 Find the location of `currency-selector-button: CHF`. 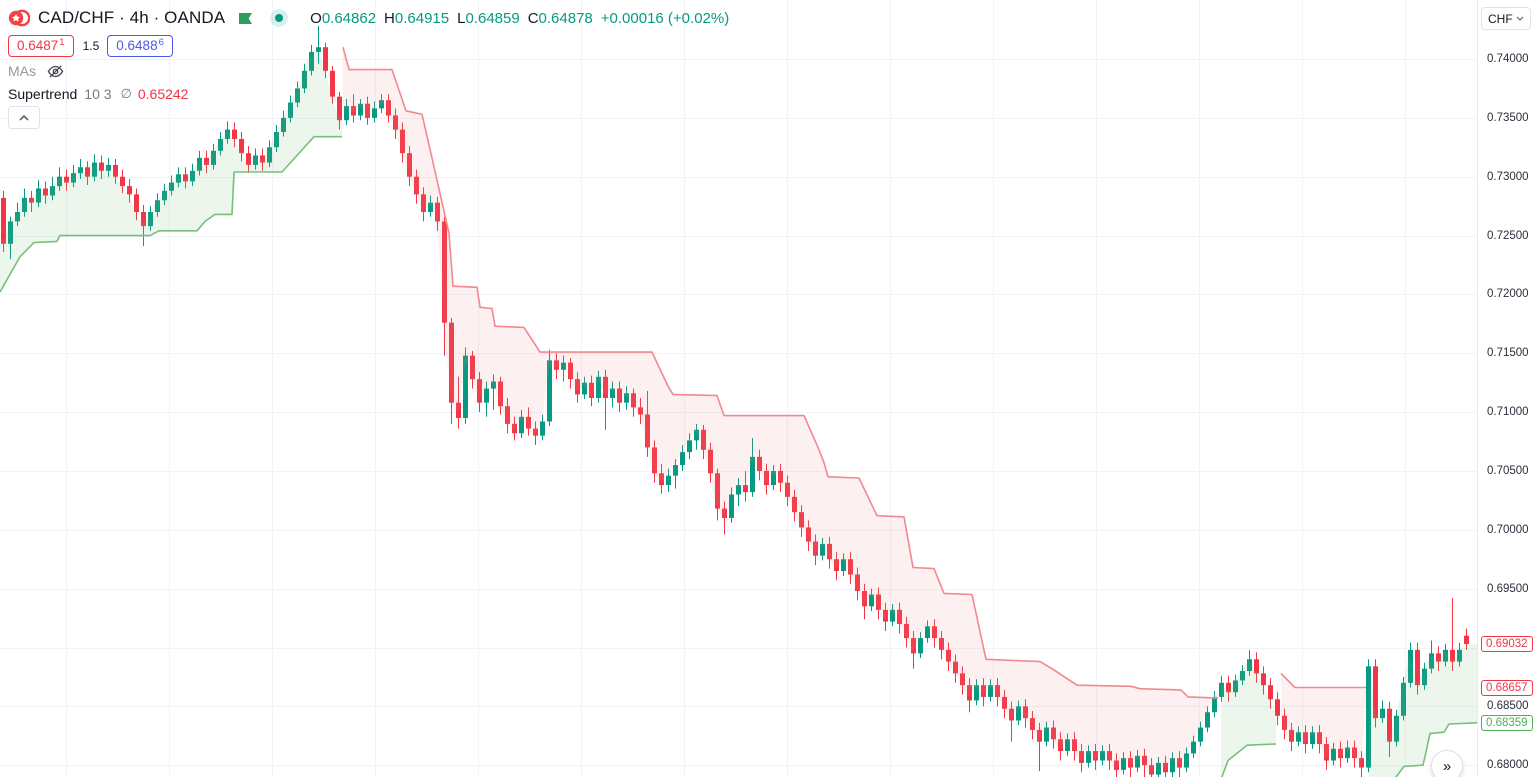

currency-selector-button: CHF is located at coordinates (1506, 18).